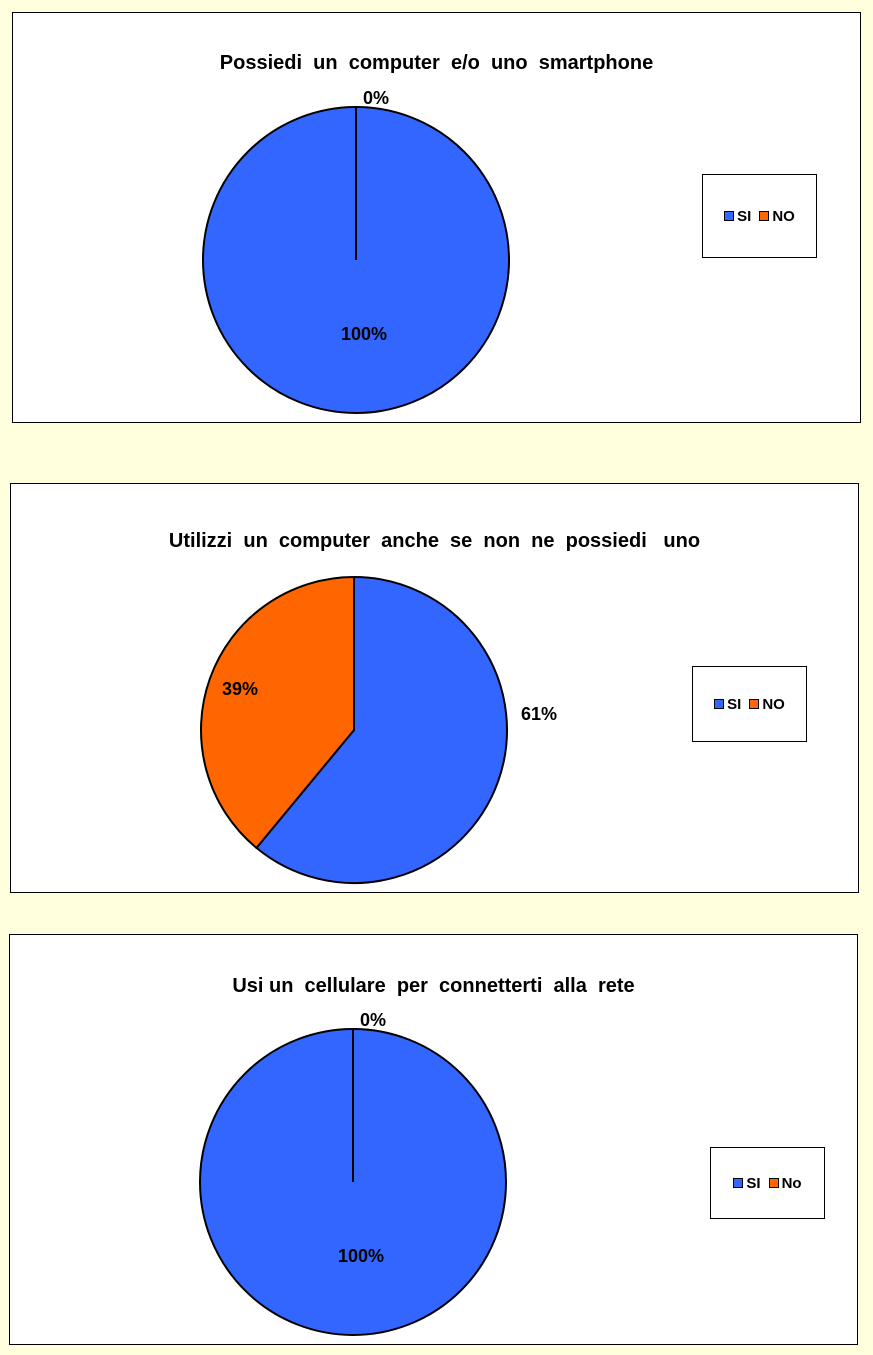  I want to click on legend-item-no: No, so click(785, 1183).